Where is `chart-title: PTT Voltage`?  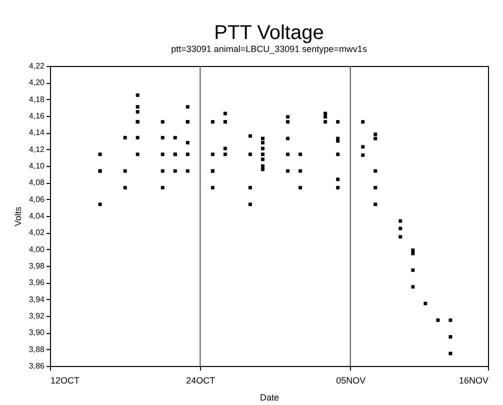
chart-title: PTT Voltage is located at coordinates (269, 33).